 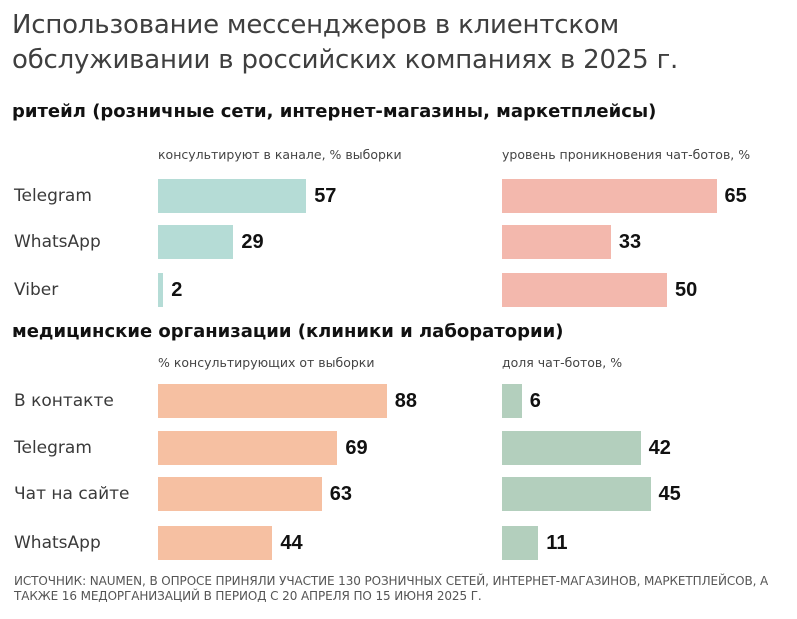 I want to click on data-label: 69, so click(x=356, y=448).